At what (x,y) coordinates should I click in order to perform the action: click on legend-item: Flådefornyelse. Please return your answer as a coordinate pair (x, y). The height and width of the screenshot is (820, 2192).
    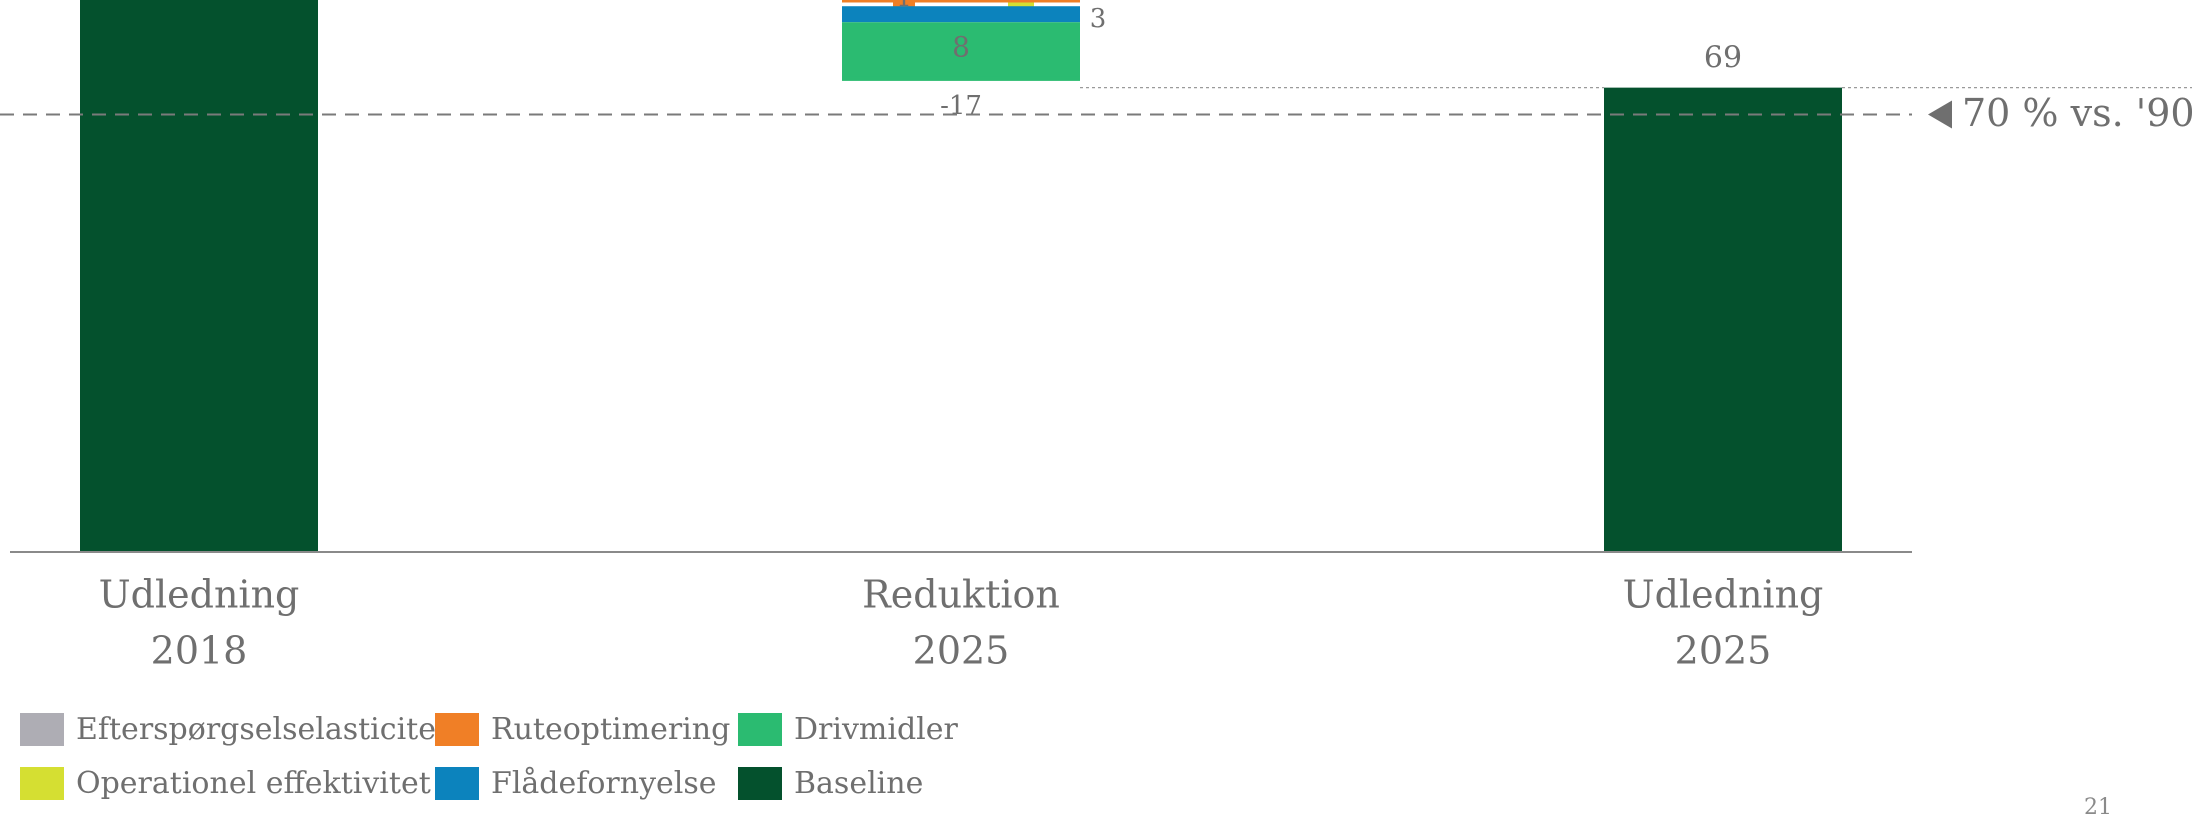
    Looking at the image, I should click on (576, 783).